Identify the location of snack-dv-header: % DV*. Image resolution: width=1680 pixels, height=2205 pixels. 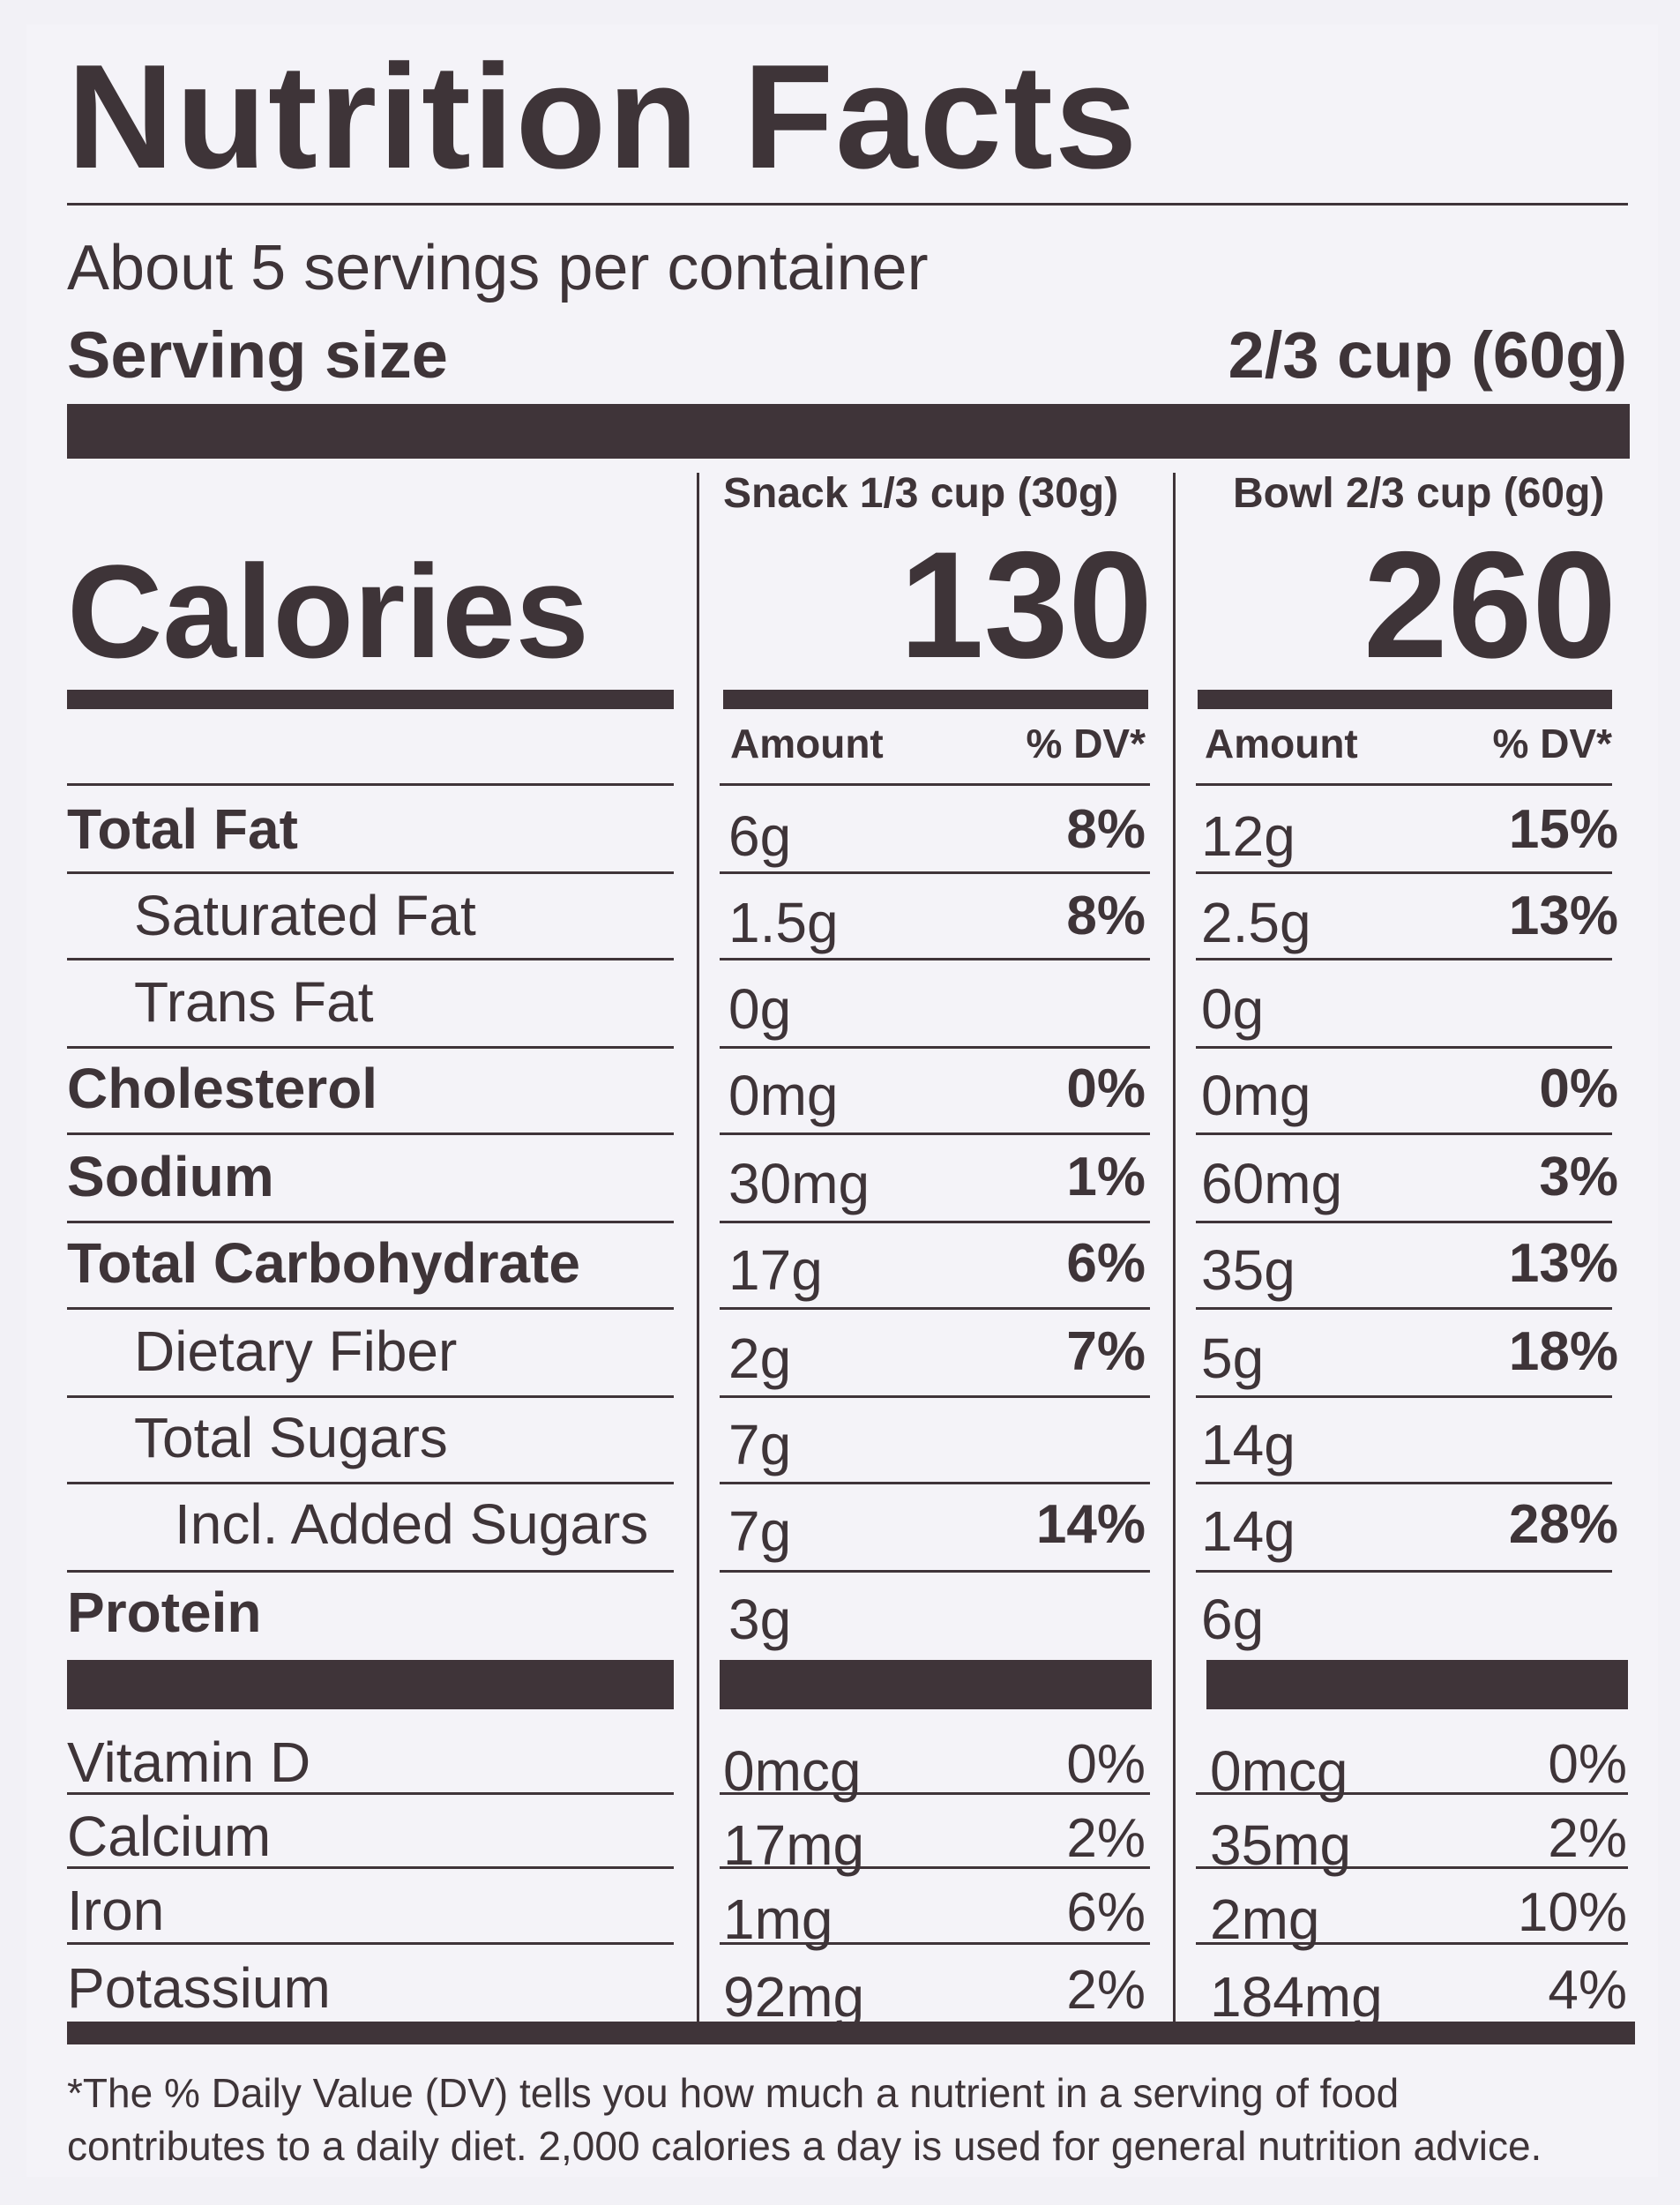
(1086, 743).